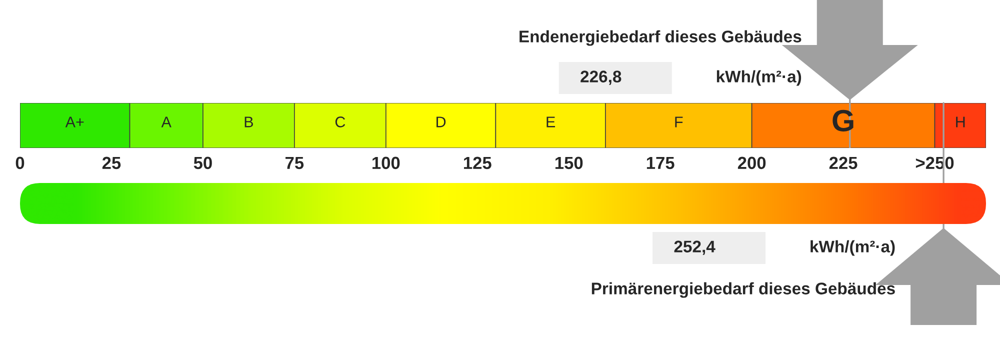 This screenshot has width=1000, height=346. I want to click on x-tick-label: 125, so click(478, 163).